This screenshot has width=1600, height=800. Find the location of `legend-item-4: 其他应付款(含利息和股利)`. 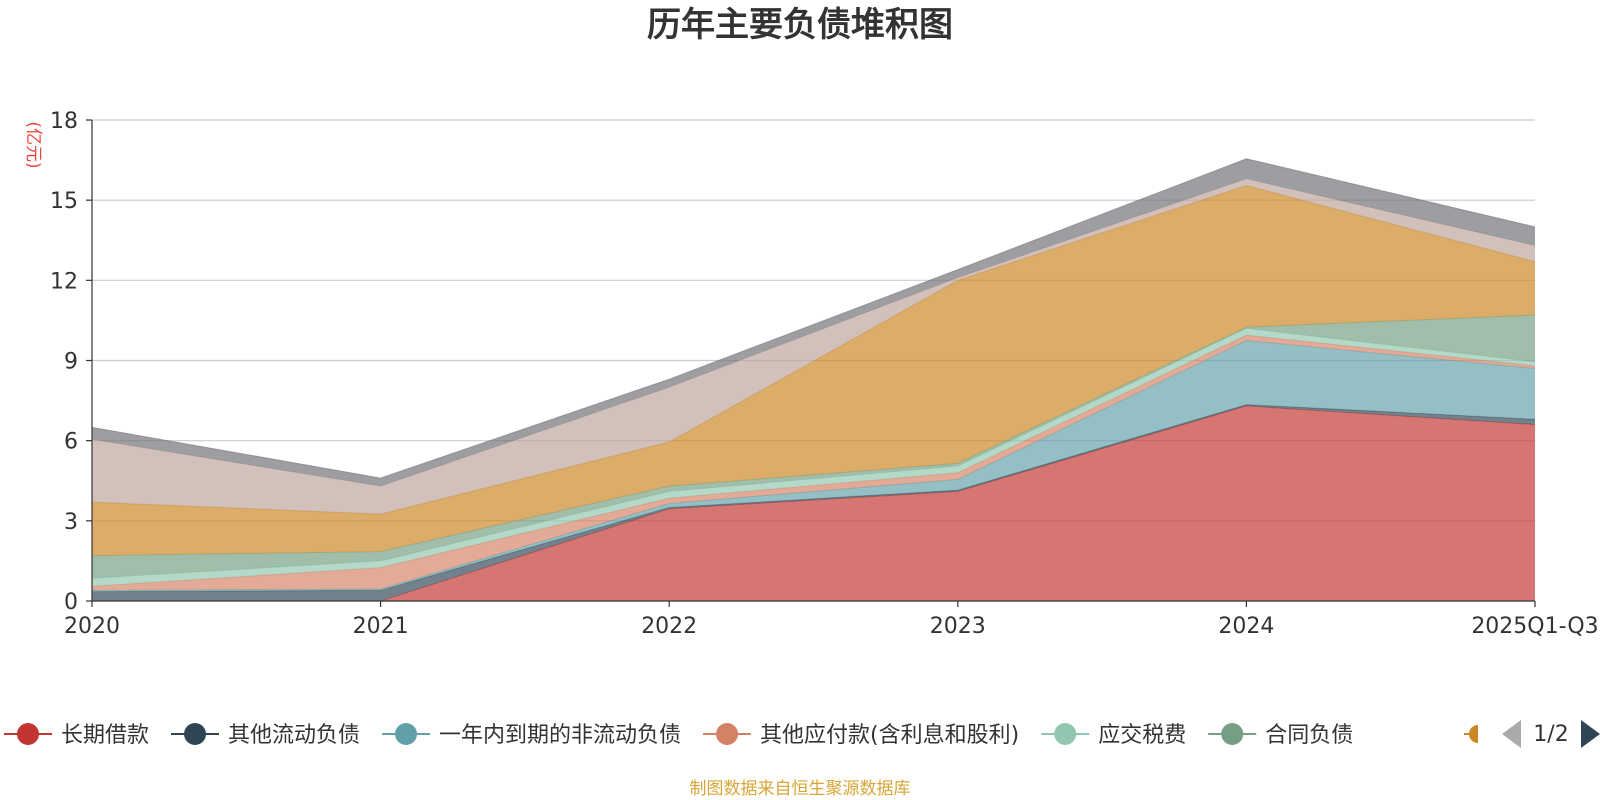

legend-item-4: 其他应付款(含利息和股利) is located at coordinates (861, 735).